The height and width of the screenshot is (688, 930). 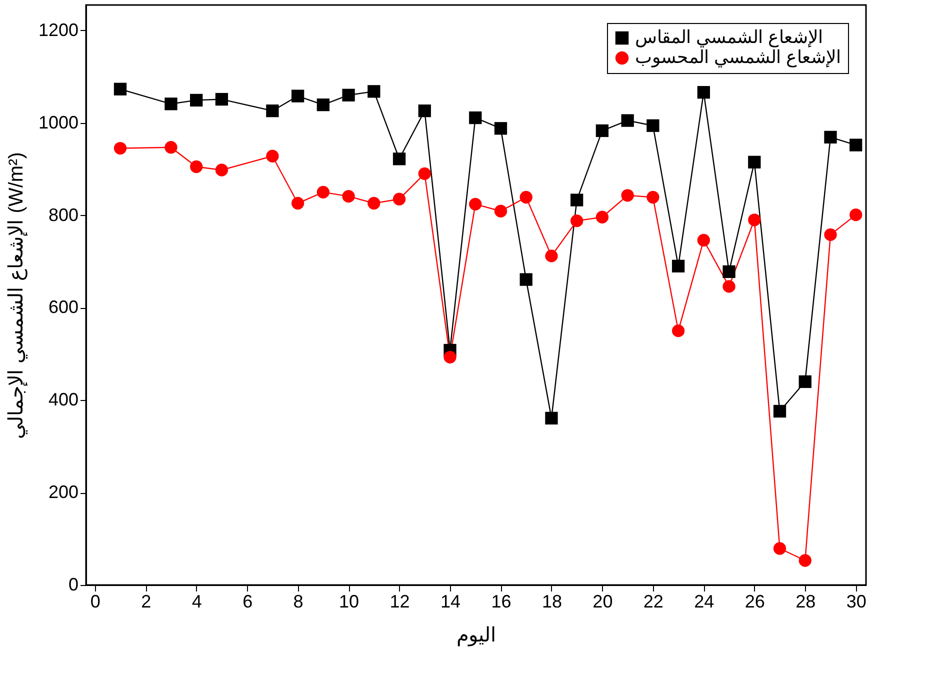 What do you see at coordinates (247, 602) in the screenshot?
I see `x-tick-label: 6` at bounding box center [247, 602].